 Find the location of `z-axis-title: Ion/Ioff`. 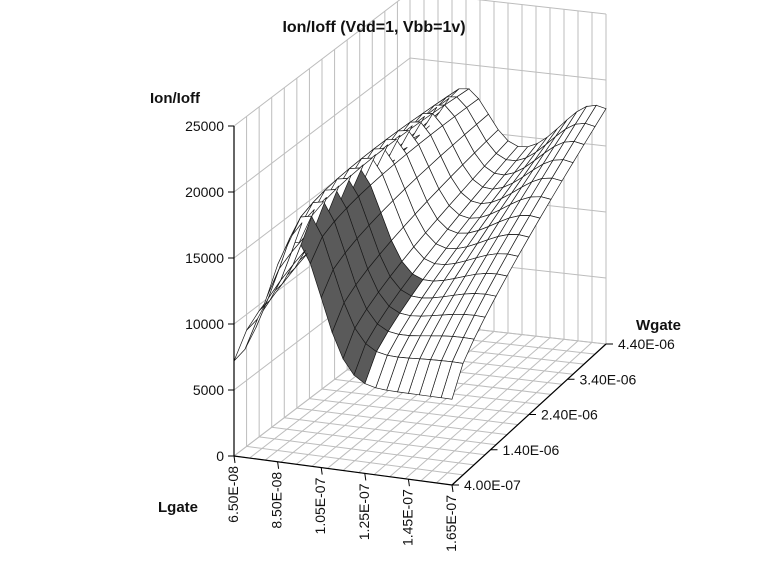

z-axis-title: Ion/Ioff is located at coordinates (175, 98).